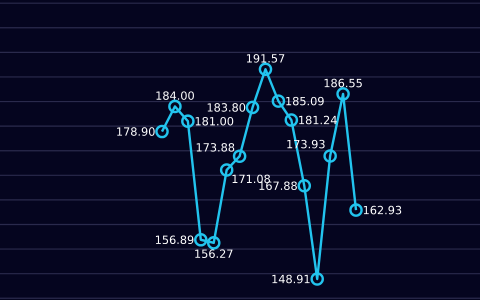 This screenshot has height=300, width=480. What do you see at coordinates (175, 95) in the screenshot?
I see `data-label: 184.00` at bounding box center [175, 95].